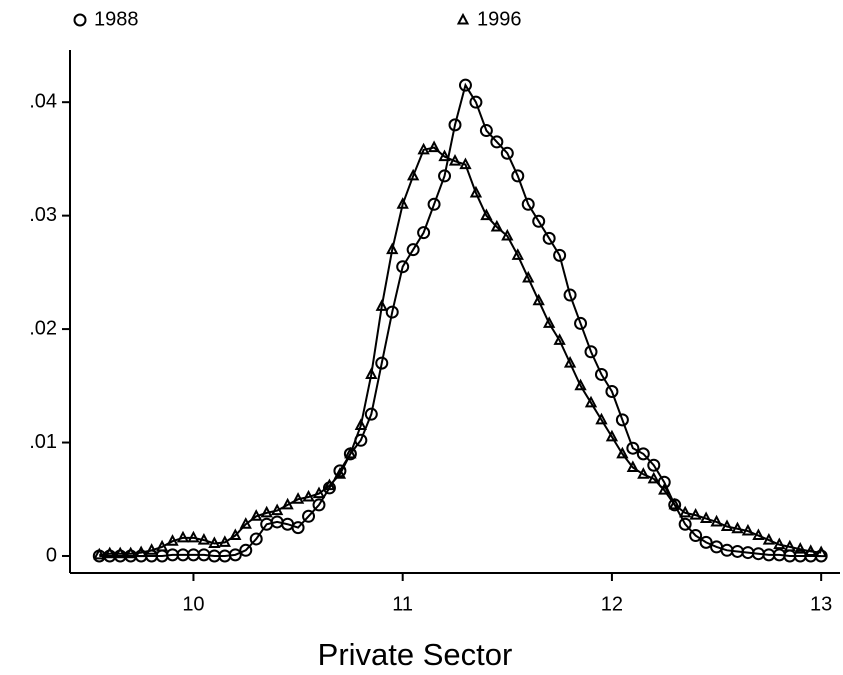 The height and width of the screenshot is (675, 843). I want to click on x-tick-label: 13, so click(821, 604).